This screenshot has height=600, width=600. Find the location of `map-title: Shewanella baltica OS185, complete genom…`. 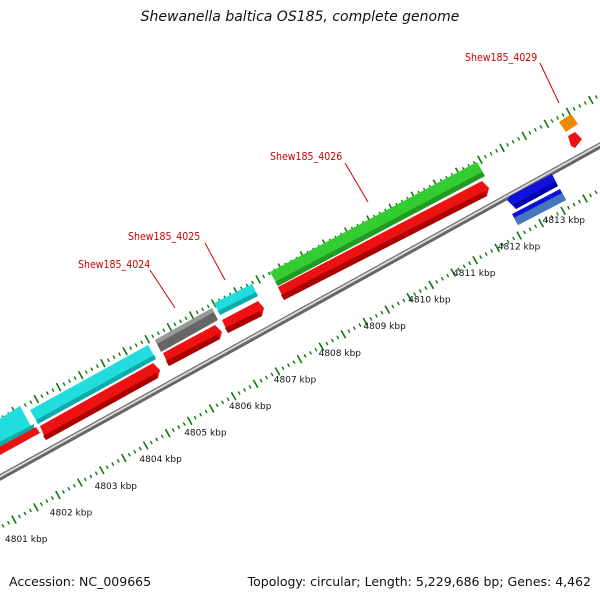

map-title: Shewanella baltica OS185, complete genom… is located at coordinates (300, 17).